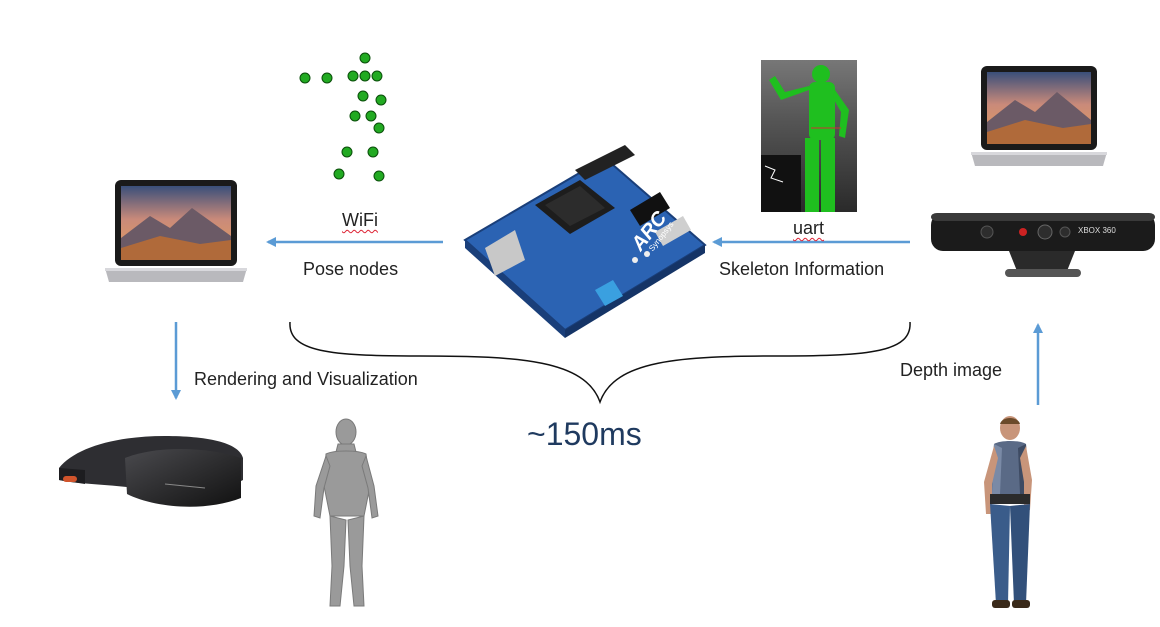 The height and width of the screenshot is (627, 1160). What do you see at coordinates (343, 117) in the screenshot?
I see `skeleton-pose-nodes` at bounding box center [343, 117].